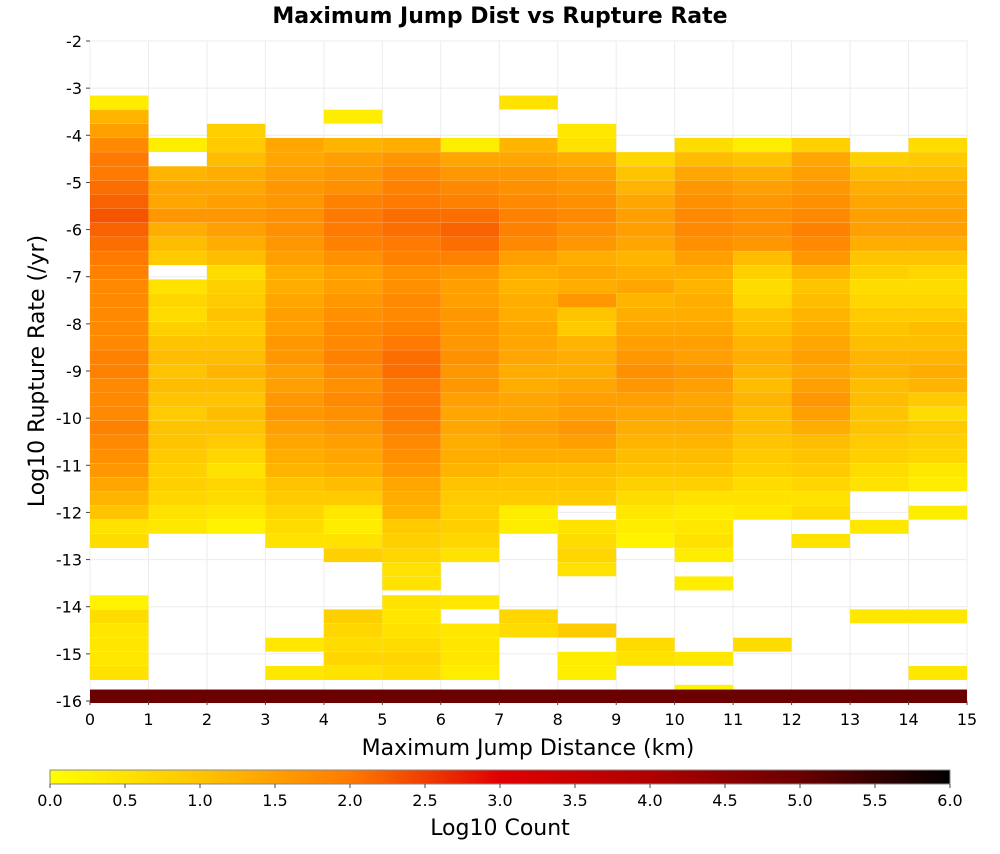 This screenshot has width=1000, height=854. Describe the element at coordinates (49, 800) in the screenshot. I see `colorbar-tick-label: 0.0` at that location.